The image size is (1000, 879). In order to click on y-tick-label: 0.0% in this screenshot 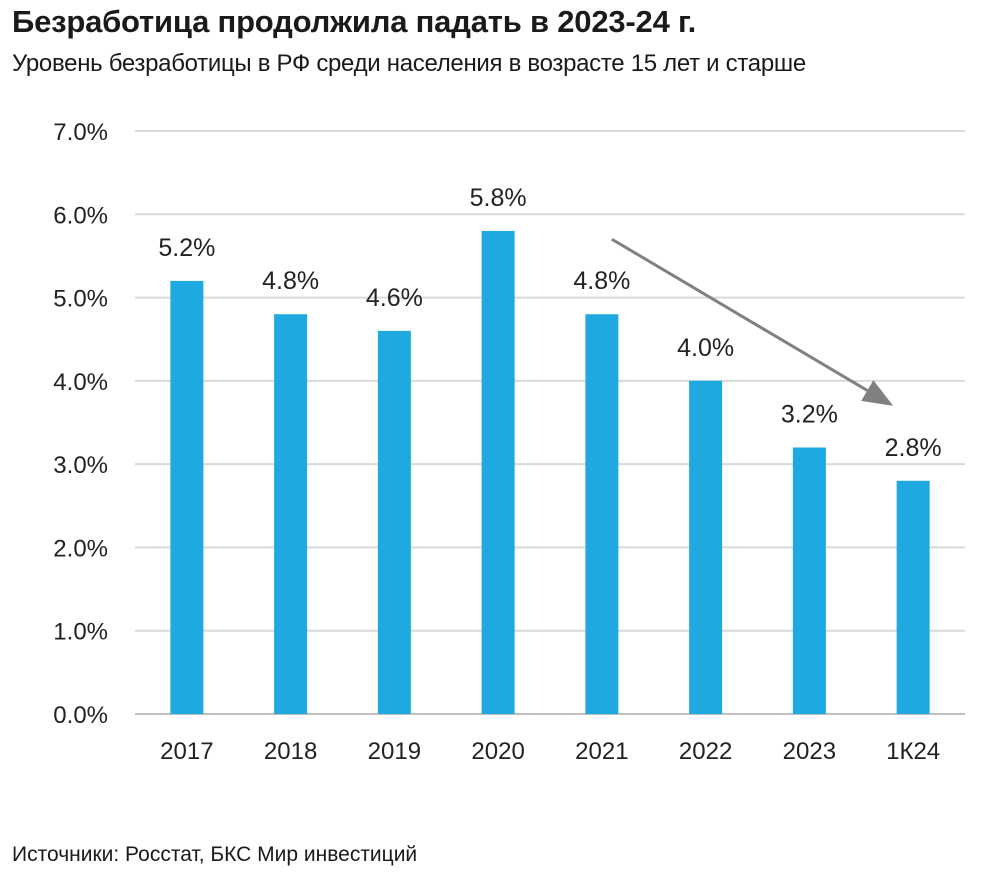, I will do `click(80, 715)`.